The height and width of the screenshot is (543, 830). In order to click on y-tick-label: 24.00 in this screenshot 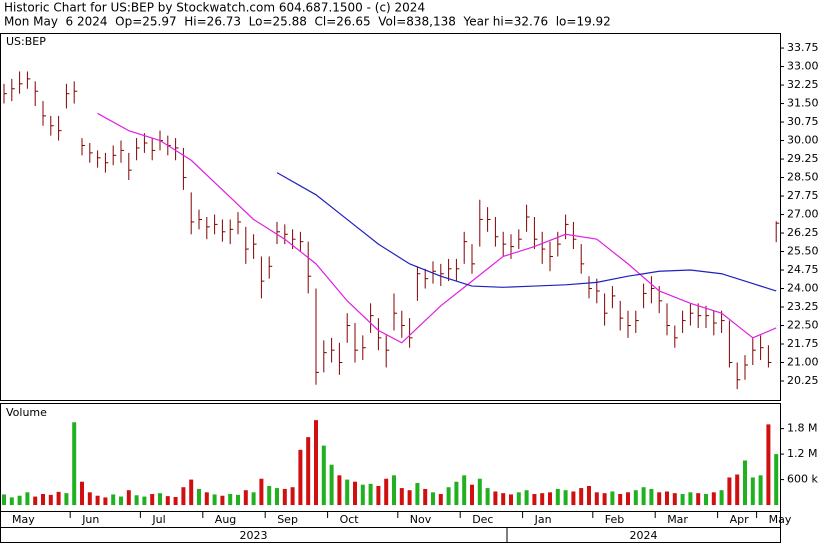, I will do `click(803, 288)`.